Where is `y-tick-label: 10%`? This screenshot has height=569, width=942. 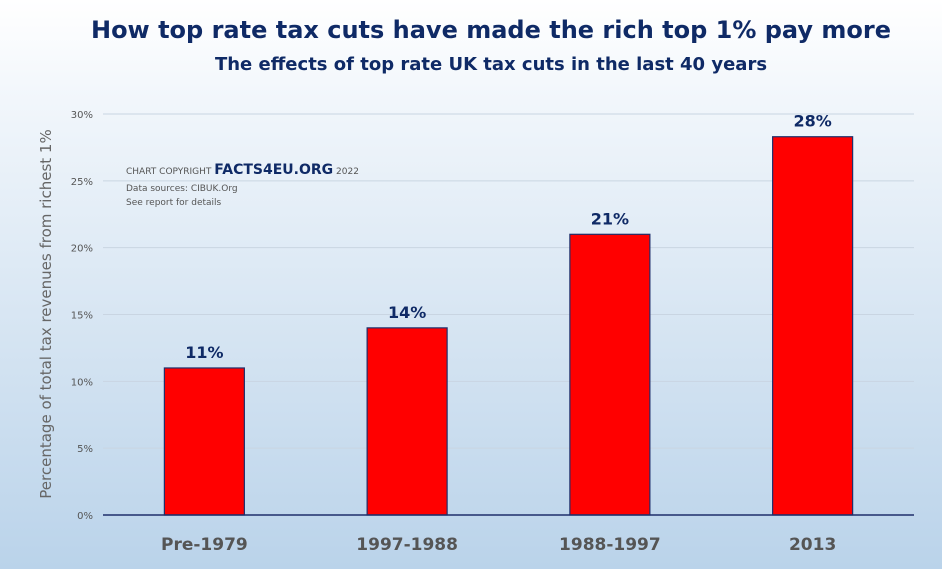
y-tick-label: 10% is located at coordinates (82, 382).